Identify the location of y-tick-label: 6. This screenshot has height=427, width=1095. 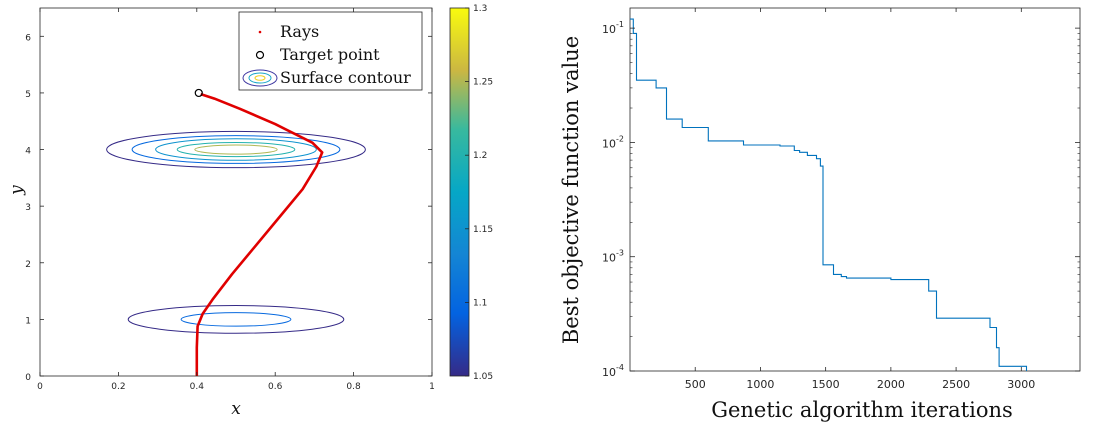
(28, 38).